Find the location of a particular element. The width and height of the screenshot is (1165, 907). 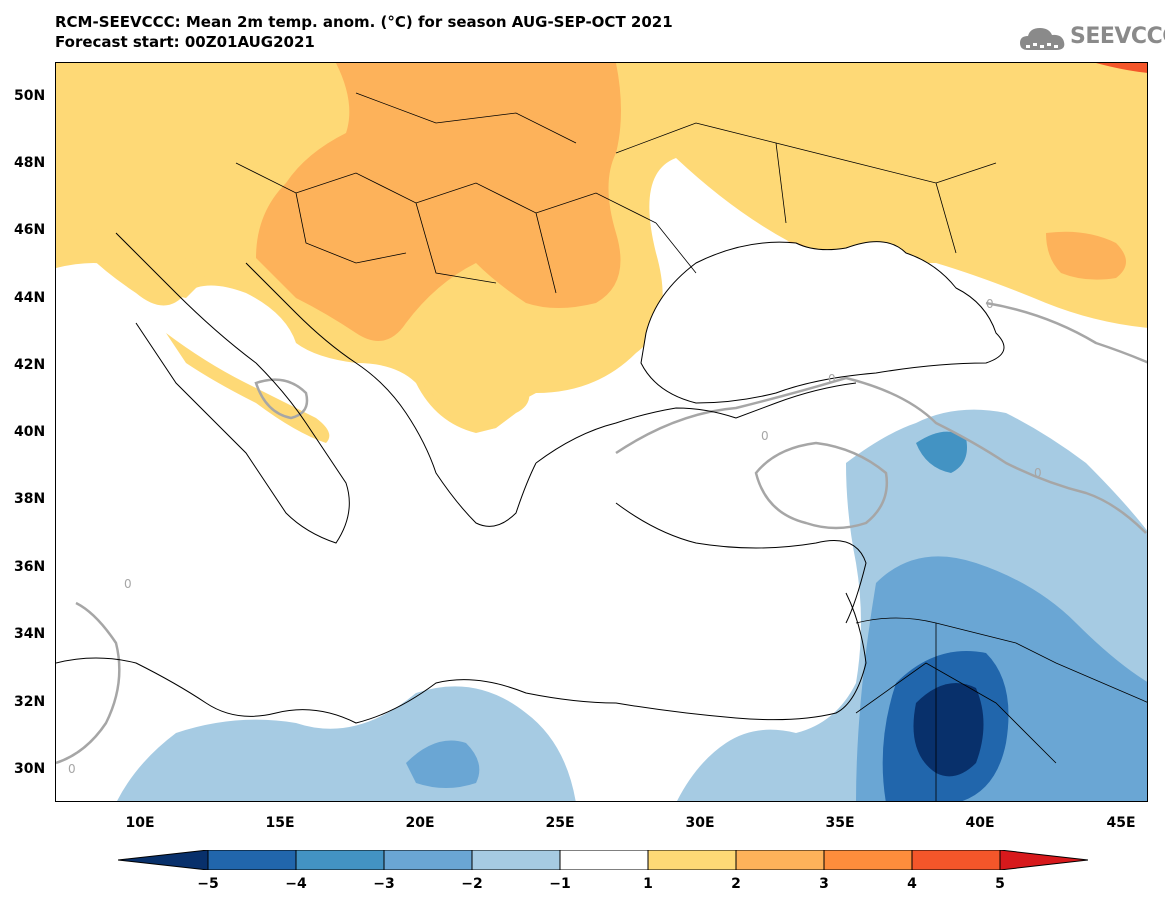

zero-contour-anatolia is located at coordinates (881, 455).